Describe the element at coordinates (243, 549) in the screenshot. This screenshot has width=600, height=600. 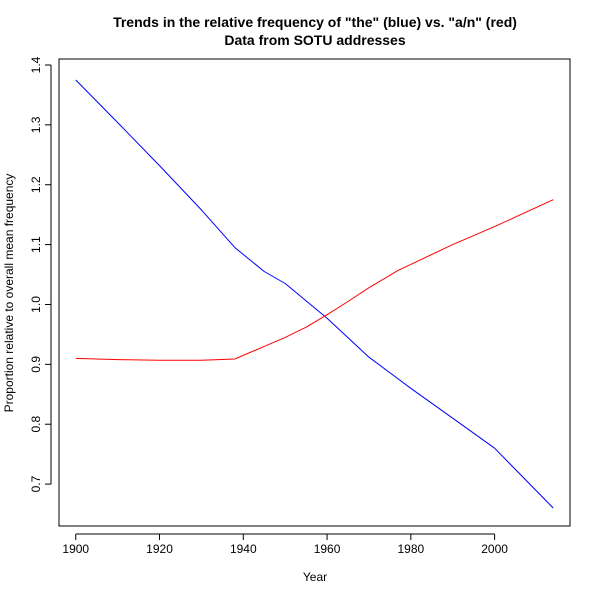
I see `x-tick-label: 1940` at that location.